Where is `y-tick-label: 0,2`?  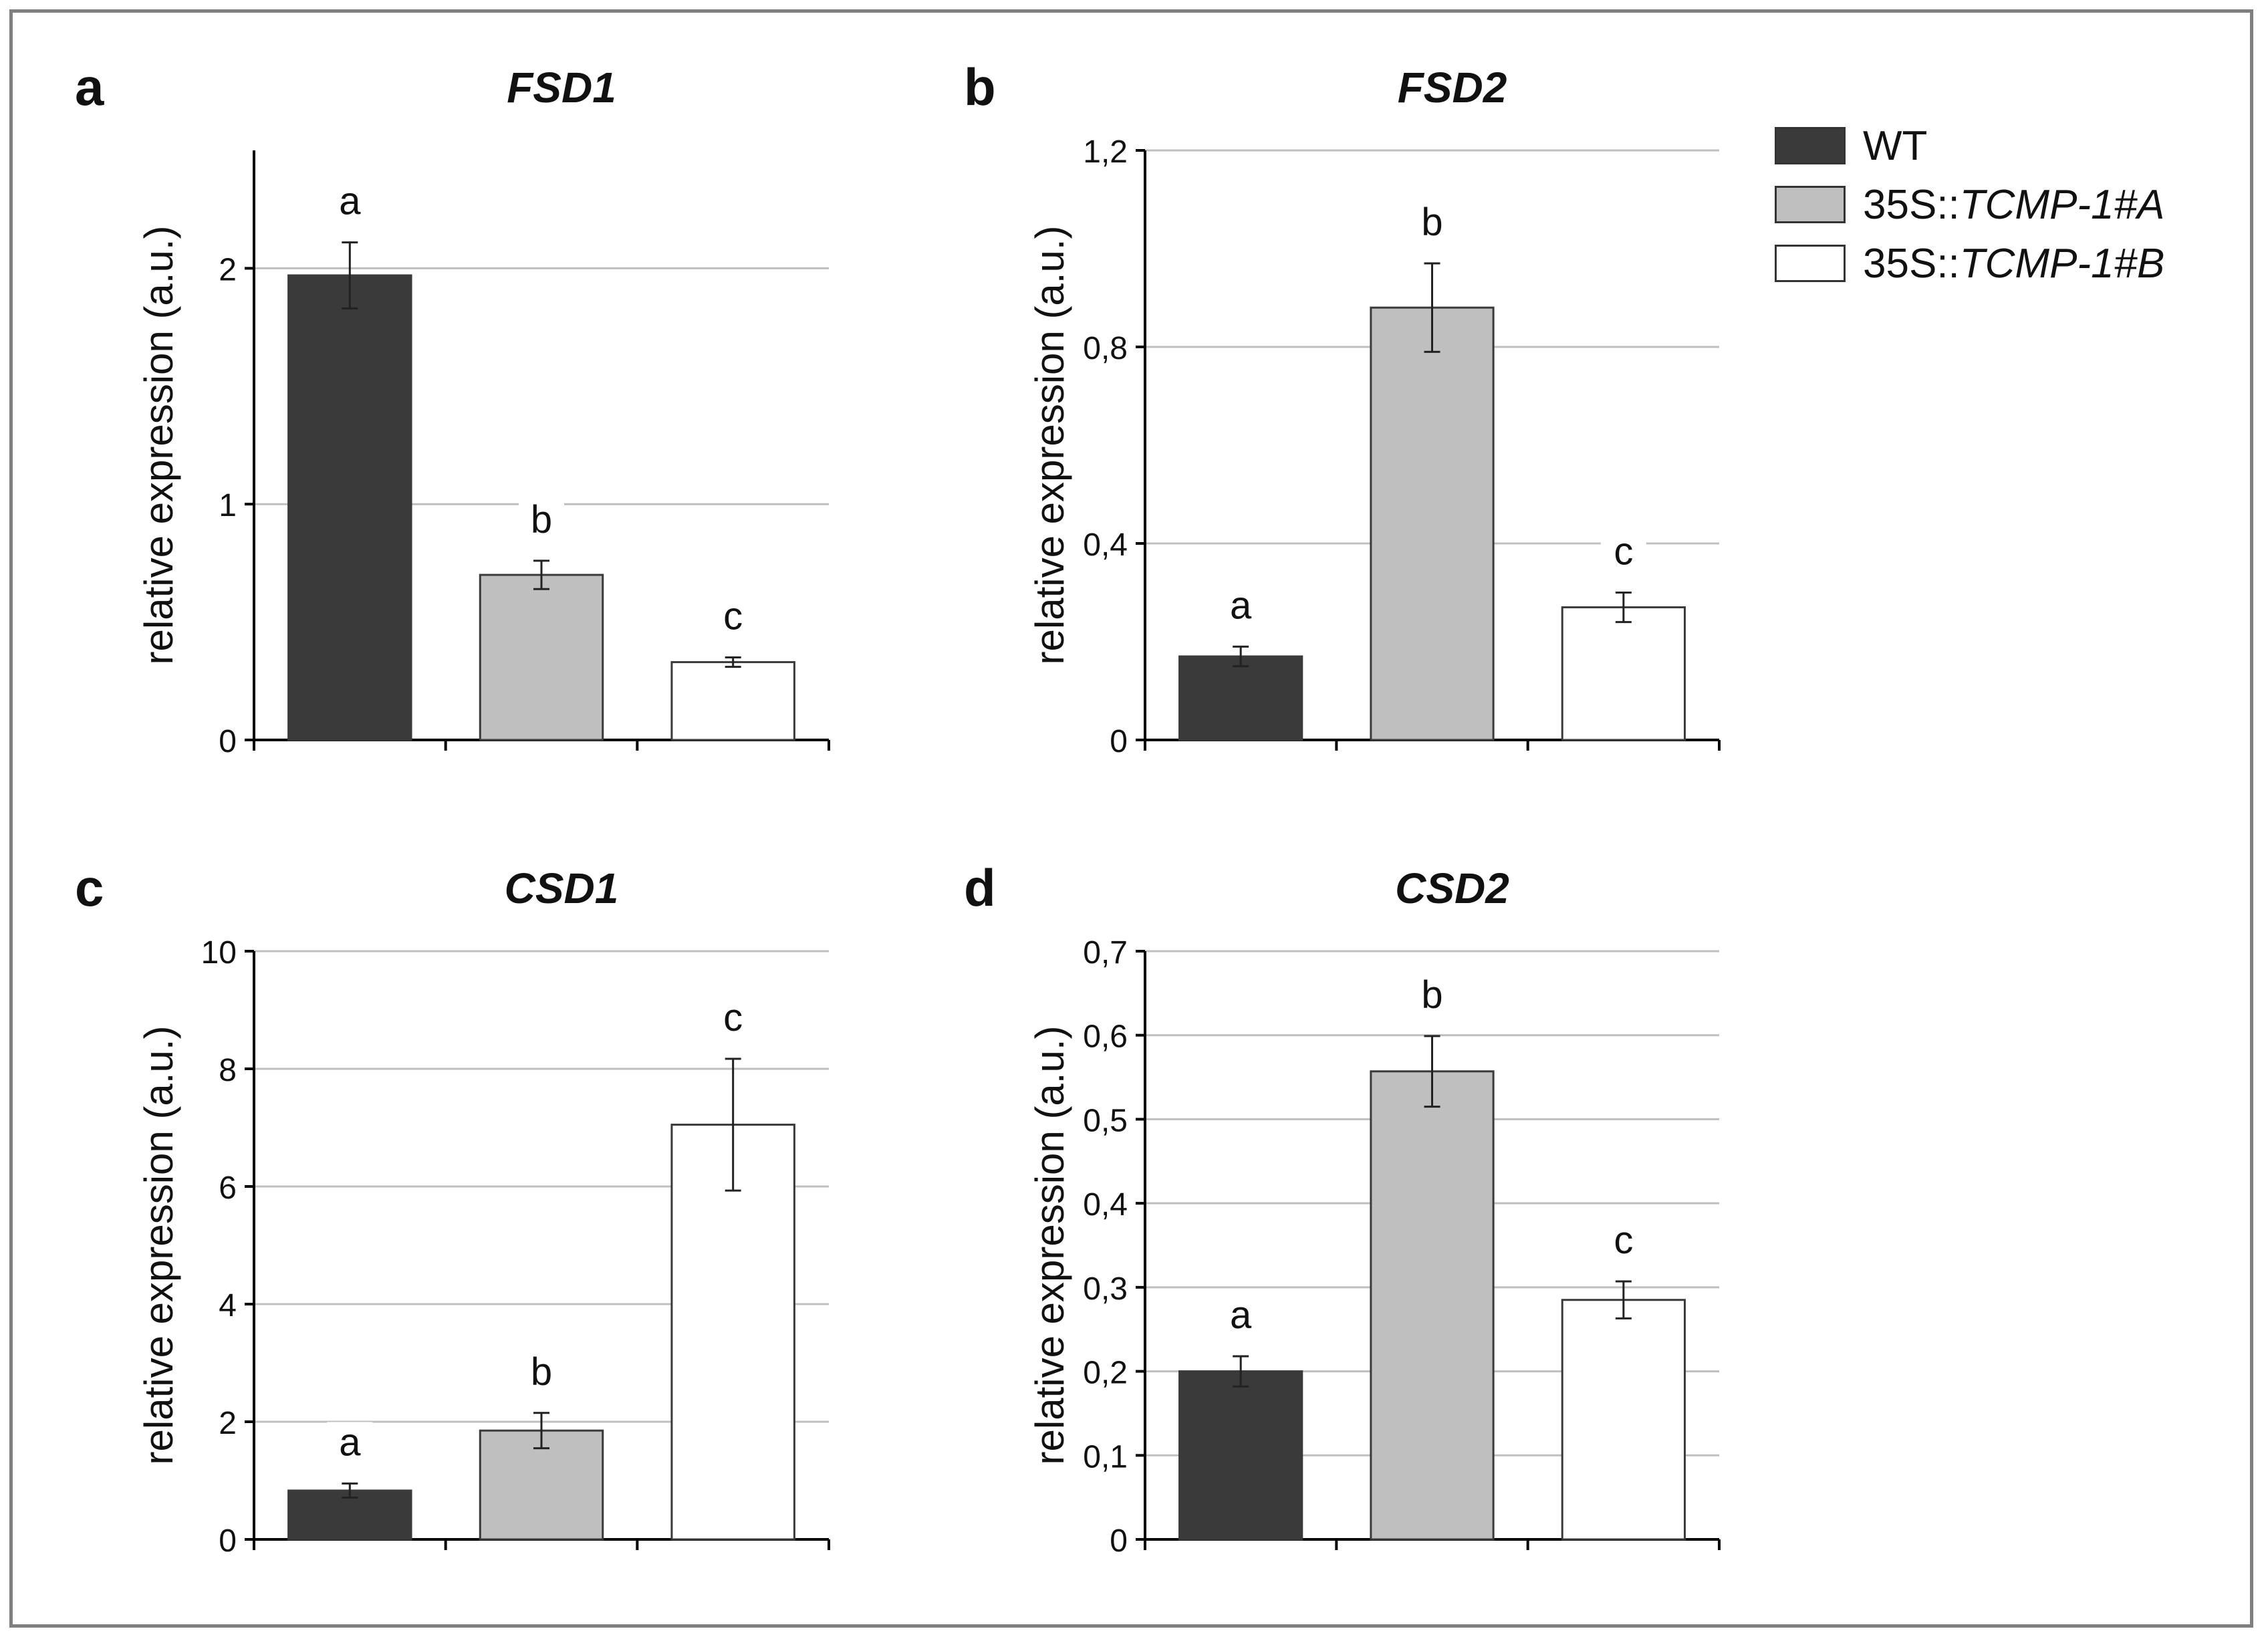
y-tick-label: 0,2 is located at coordinates (1105, 1373).